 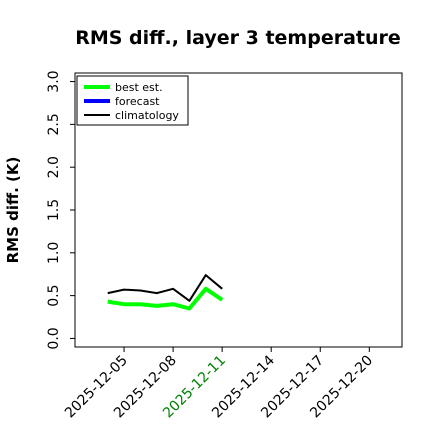 What do you see at coordinates (54, 253) in the screenshot?
I see `y-tick-label: 1.0` at bounding box center [54, 253].